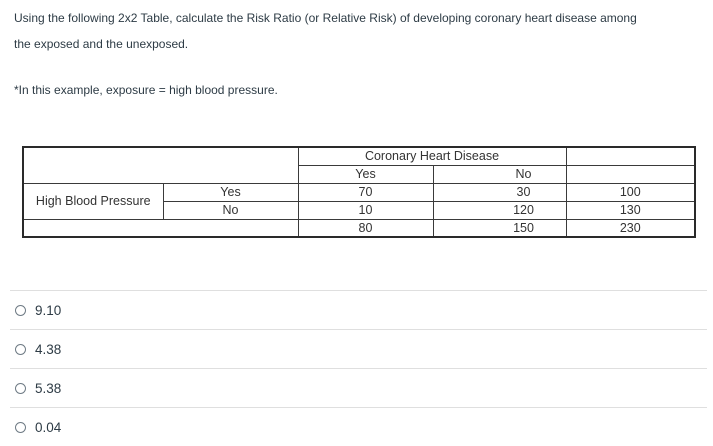 The width and height of the screenshot is (713, 446). Describe the element at coordinates (365, 192) in the screenshot. I see `cell-exposed-chd-yes: 70` at that location.